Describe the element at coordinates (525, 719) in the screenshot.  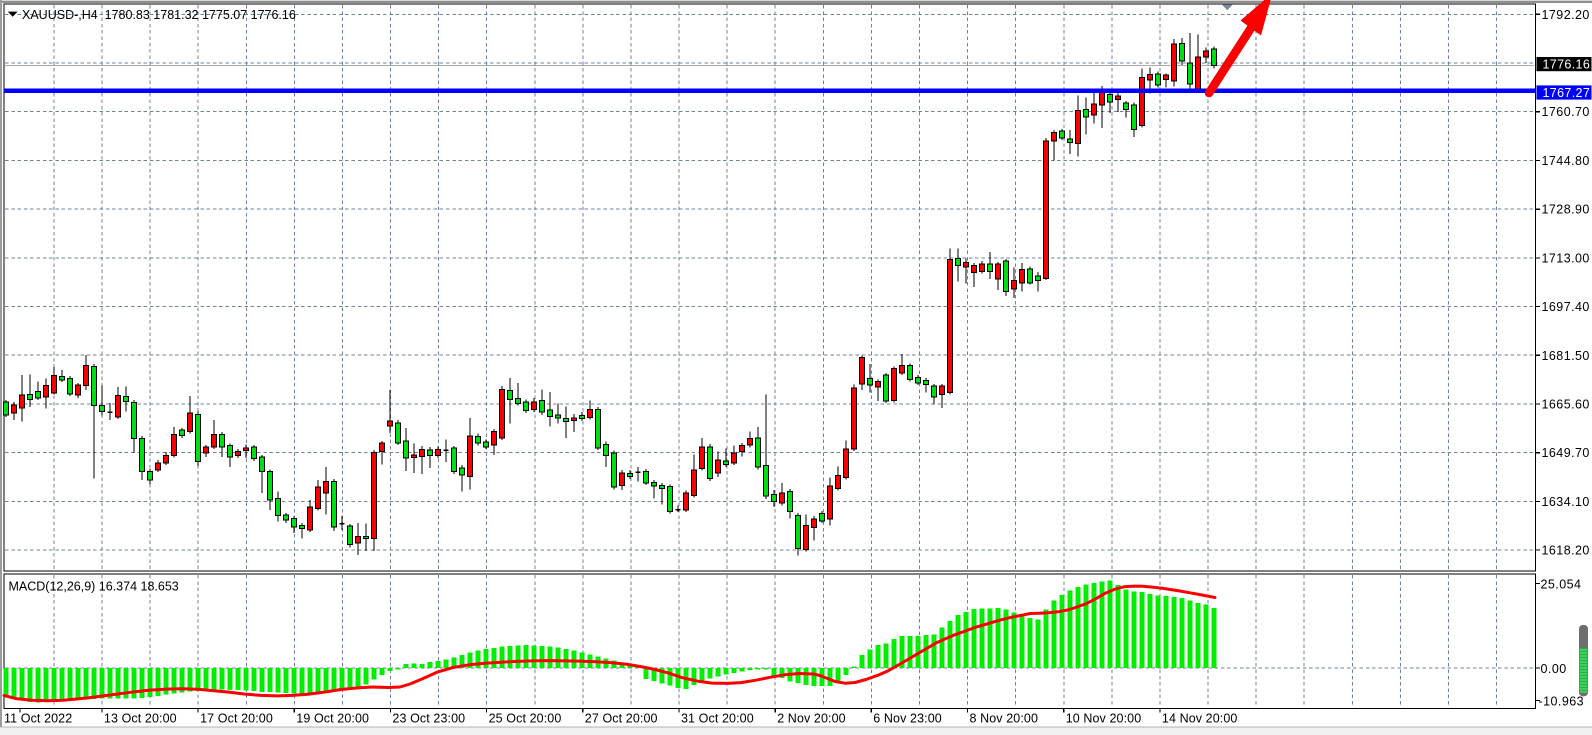
I see `svg-text: 25 Oct 20:00` at that location.